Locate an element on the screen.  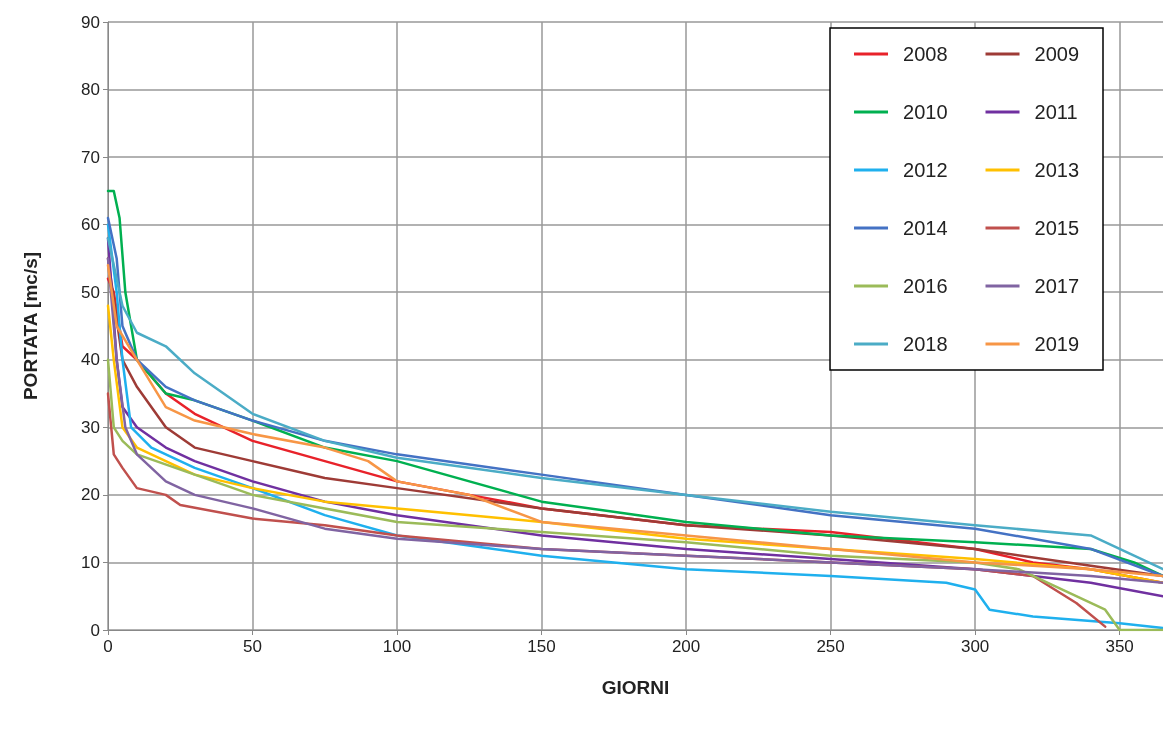
legend-label: 2019 is located at coordinates (1057, 344).